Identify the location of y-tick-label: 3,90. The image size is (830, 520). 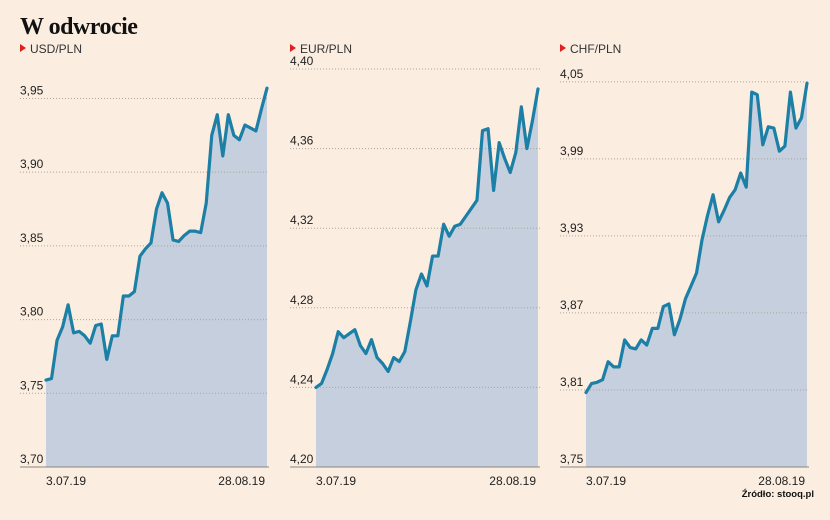
(32, 164).